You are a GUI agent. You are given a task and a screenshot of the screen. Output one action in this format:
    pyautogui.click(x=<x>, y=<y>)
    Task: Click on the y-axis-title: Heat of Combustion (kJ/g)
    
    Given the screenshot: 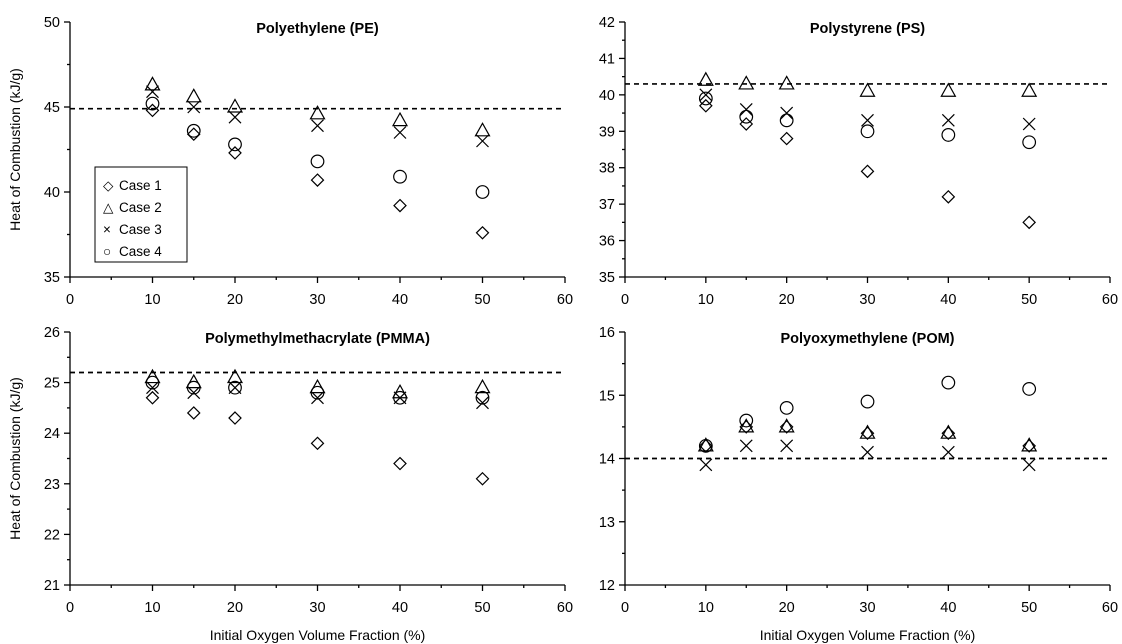 What is the action you would take?
    pyautogui.click(x=15, y=458)
    